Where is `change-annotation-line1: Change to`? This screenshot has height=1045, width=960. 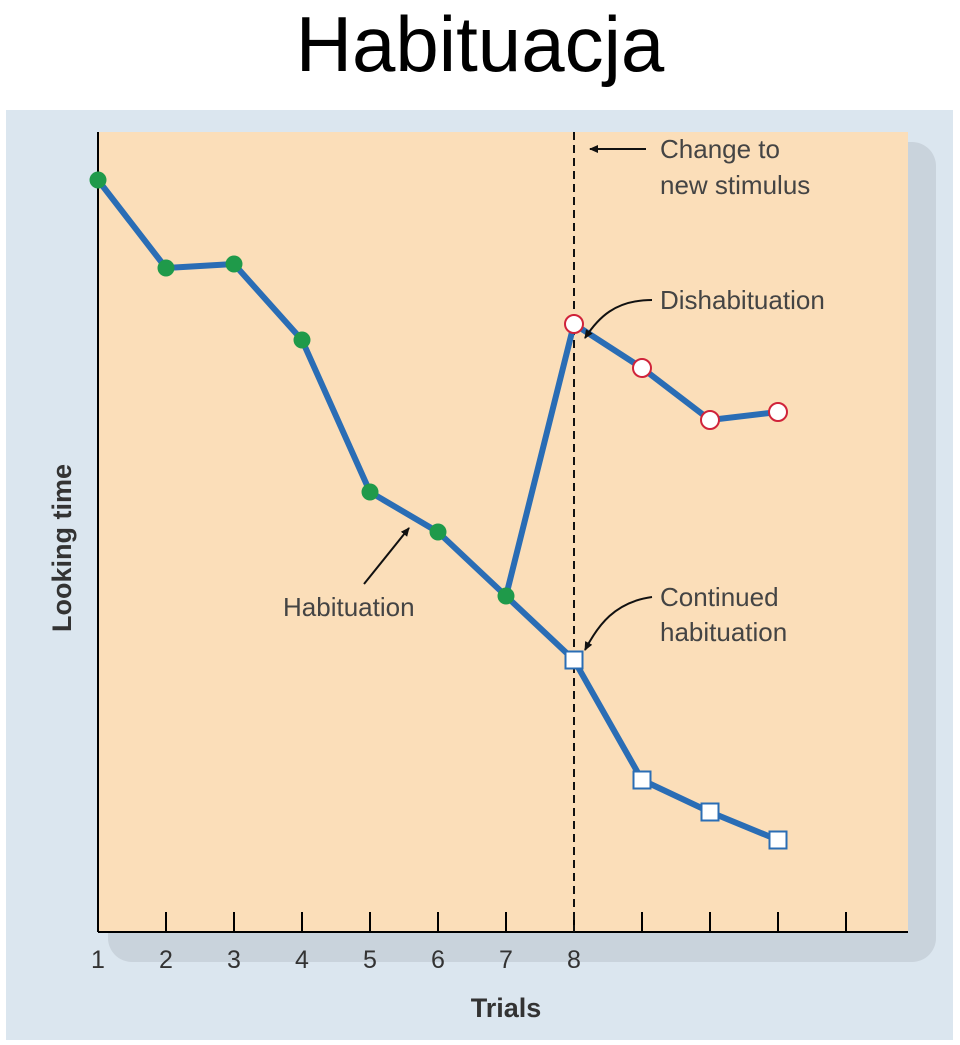 change-annotation-line1: Change to is located at coordinates (720, 149).